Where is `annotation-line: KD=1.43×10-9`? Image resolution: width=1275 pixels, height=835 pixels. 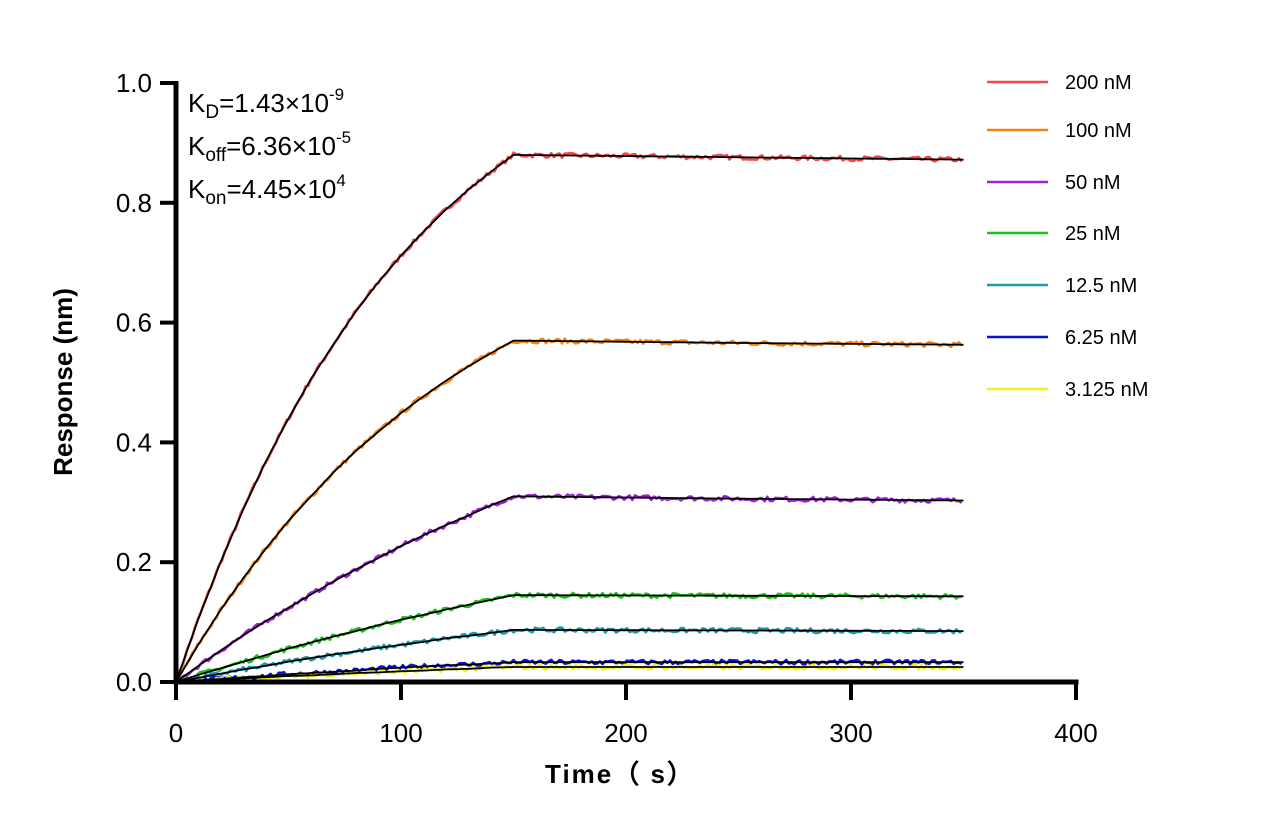
annotation-line: KD=1.43×10-9 is located at coordinates (266, 104).